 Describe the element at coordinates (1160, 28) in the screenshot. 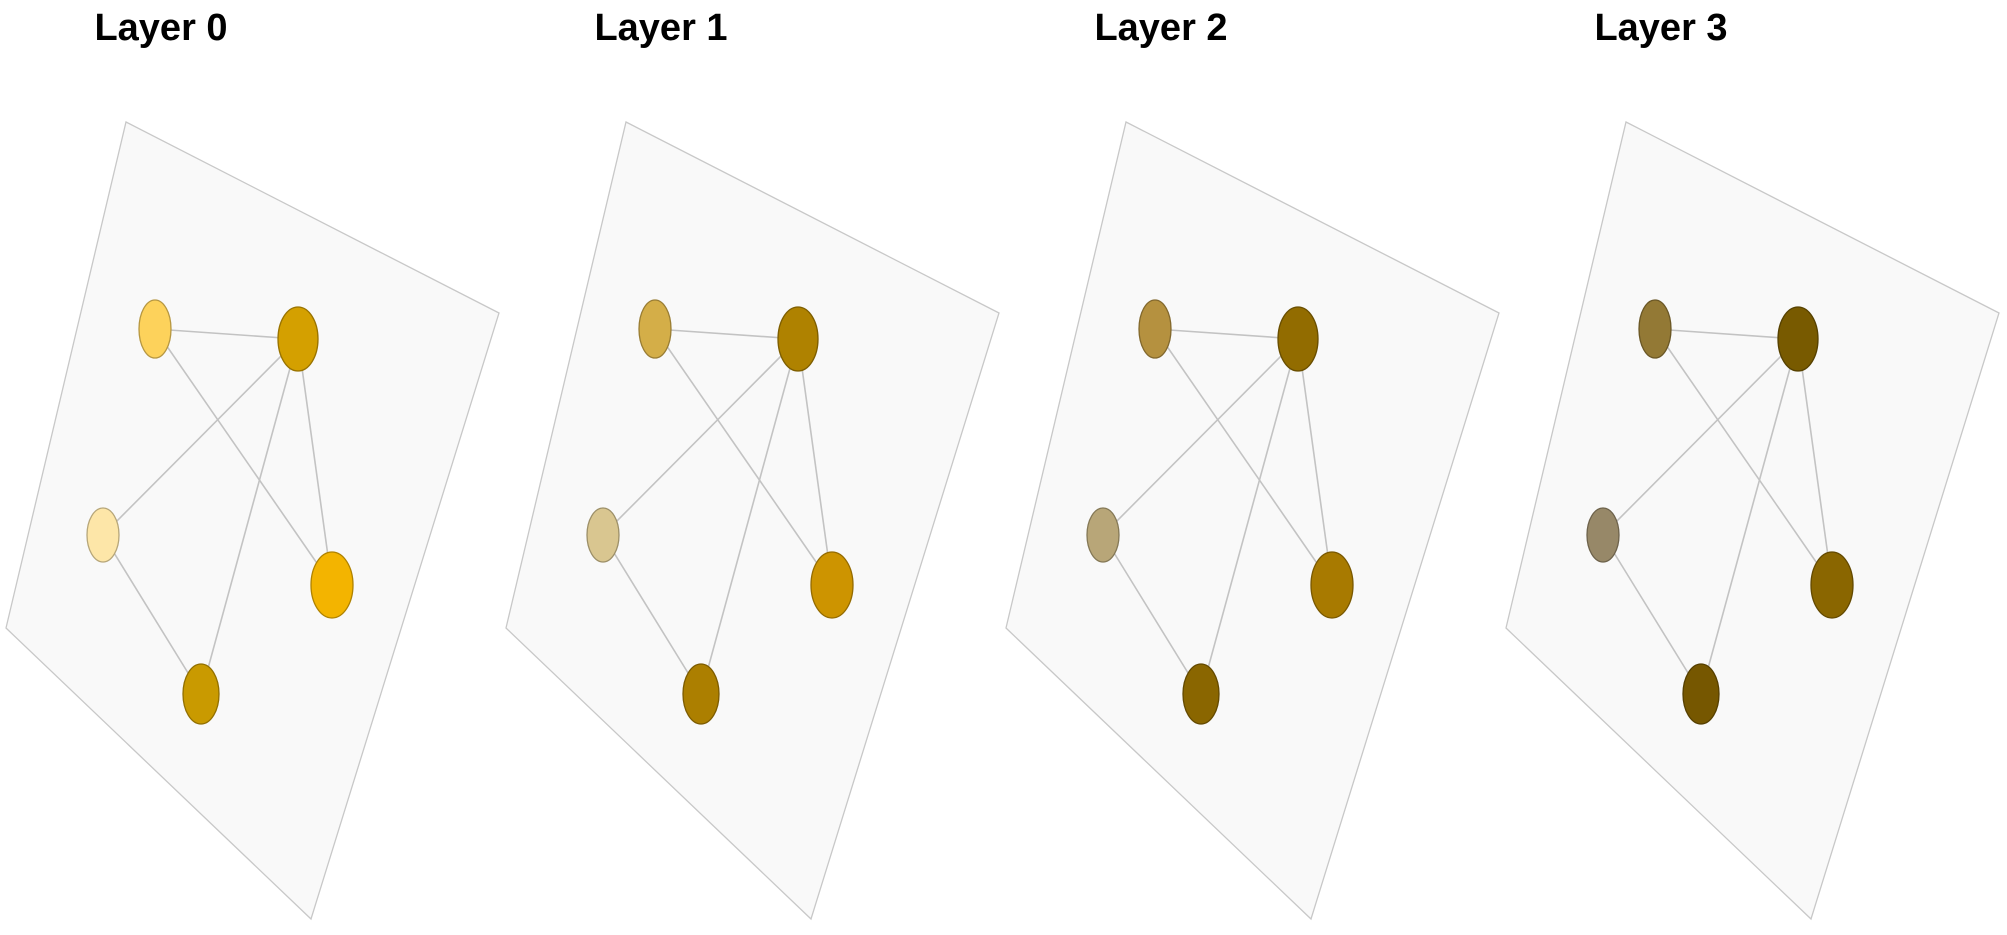

I see `layer-title: Layer 2` at that location.